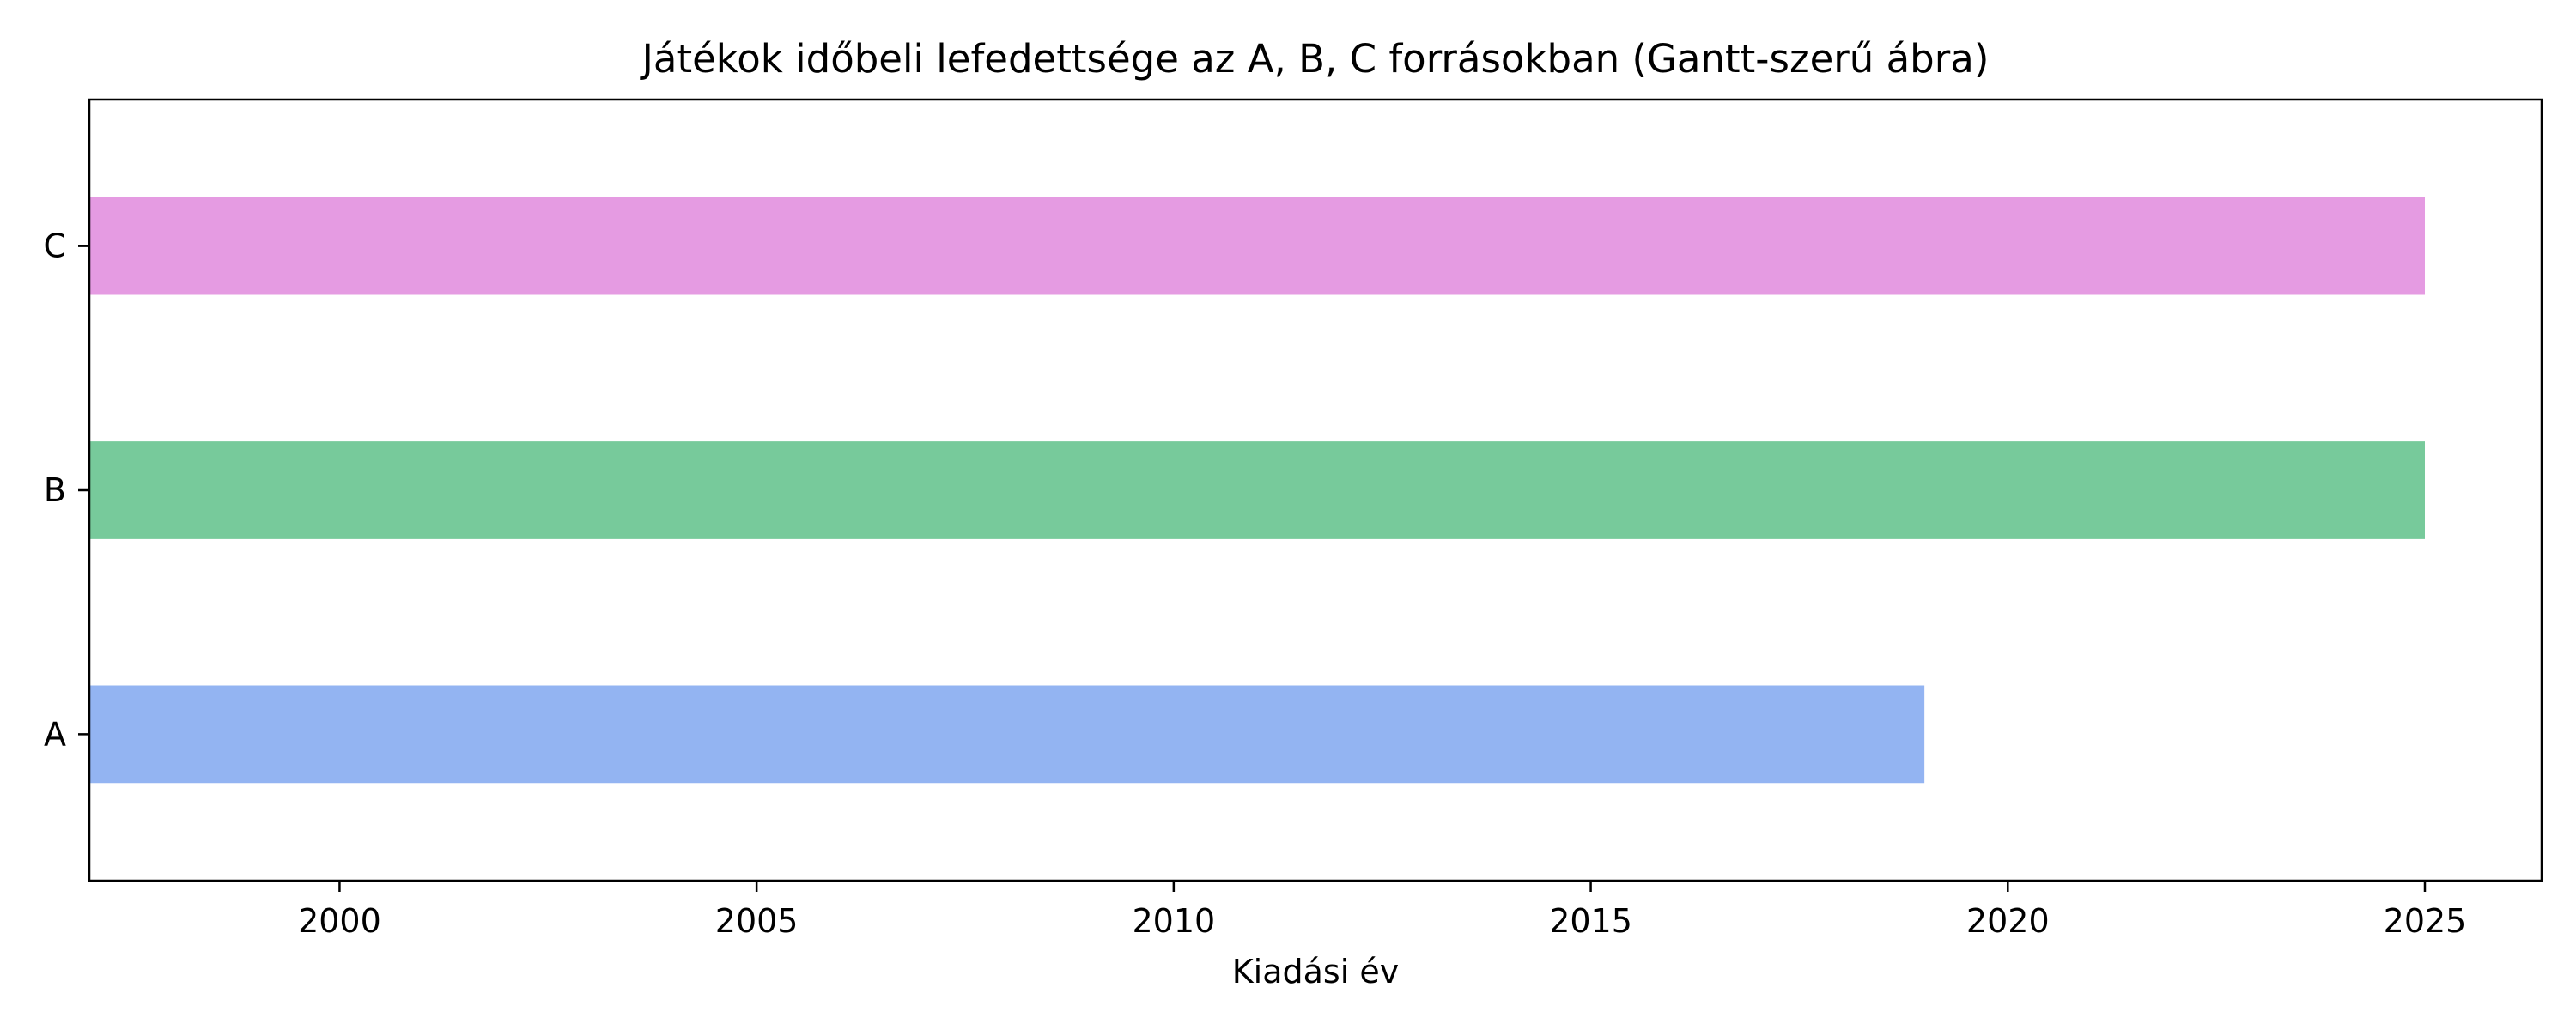 The image size is (2576, 1030). What do you see at coordinates (55, 734) in the screenshot?
I see `y-tick-label-A: A` at bounding box center [55, 734].